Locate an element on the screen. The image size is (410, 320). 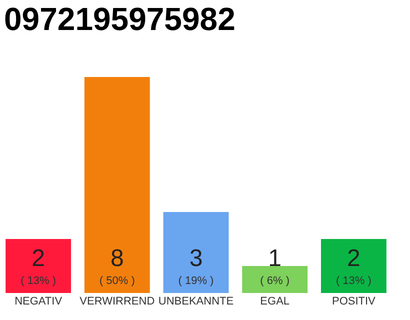
x-tick-label: EGAL is located at coordinates (275, 302).